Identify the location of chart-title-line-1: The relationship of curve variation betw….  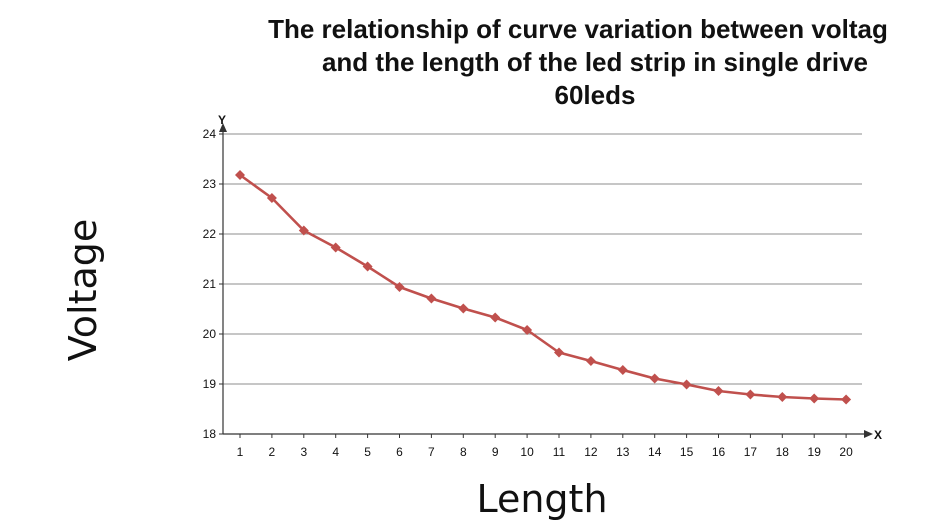
(578, 29).